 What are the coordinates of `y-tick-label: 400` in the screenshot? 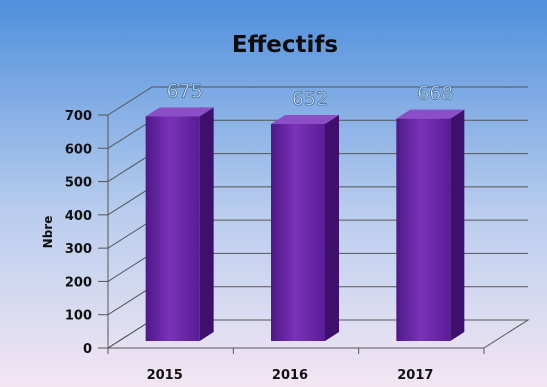 It's located at (78, 216).